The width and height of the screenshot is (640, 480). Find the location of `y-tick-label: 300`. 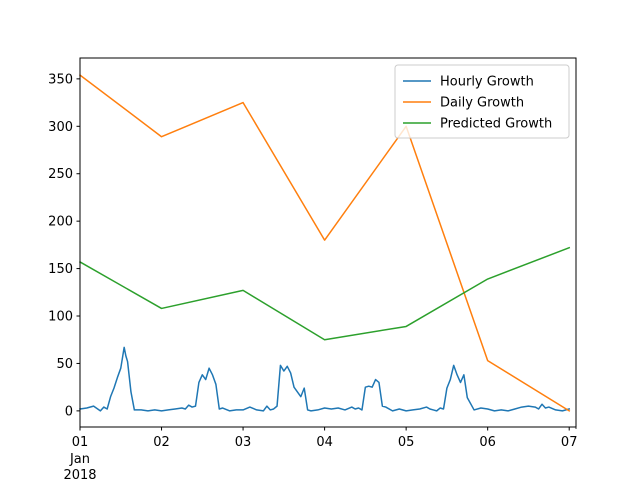

y-tick-label: 300 is located at coordinates (60, 127).